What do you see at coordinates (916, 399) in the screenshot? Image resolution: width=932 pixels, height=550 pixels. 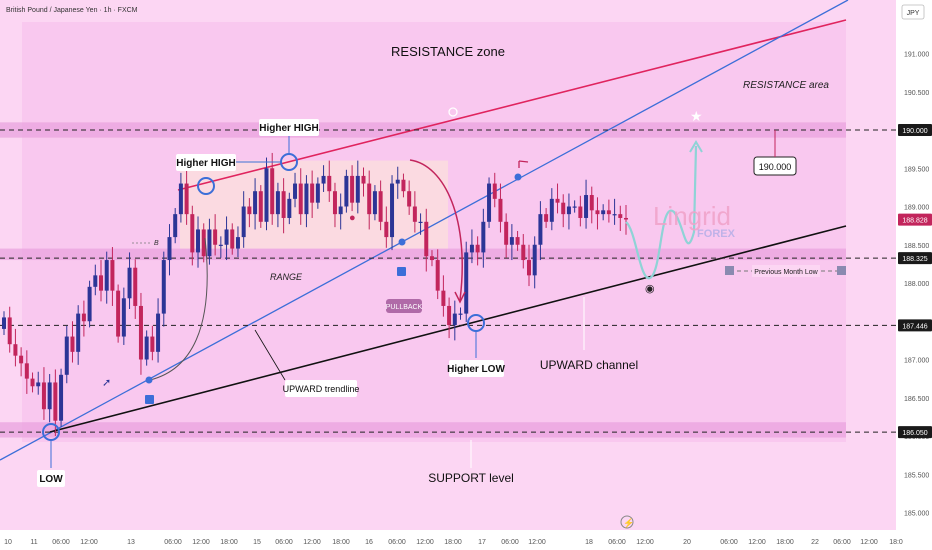 I see `y-tick-label: 186.500` at bounding box center [916, 399].